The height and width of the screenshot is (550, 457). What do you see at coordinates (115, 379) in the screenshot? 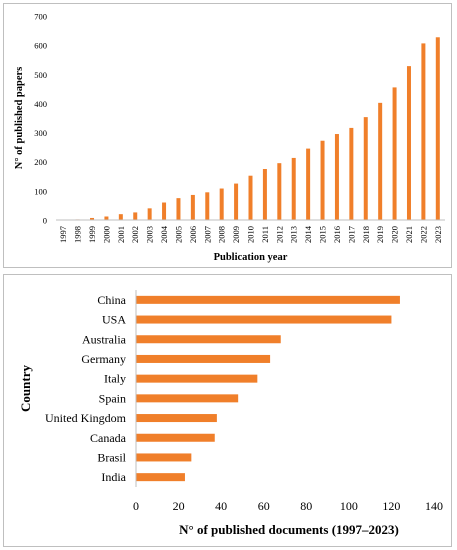
I see `country-label: Italy` at bounding box center [115, 379].